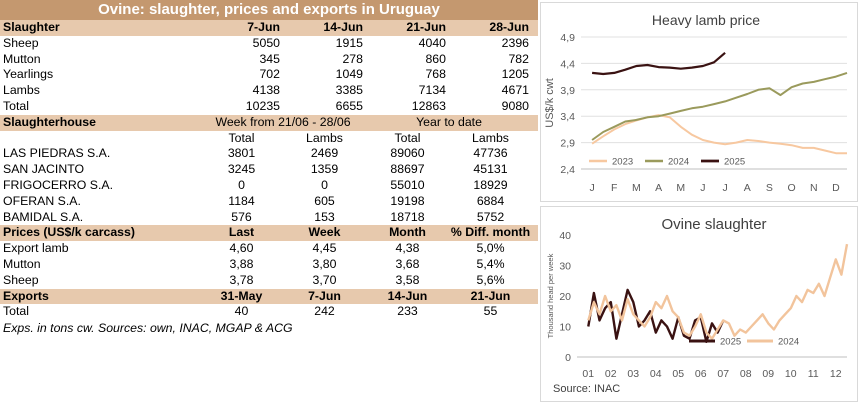 This screenshot has width=860, height=404. What do you see at coordinates (49, 121) in the screenshot?
I see `slaughterhouse-label: Slaughterhouse` at bounding box center [49, 121].